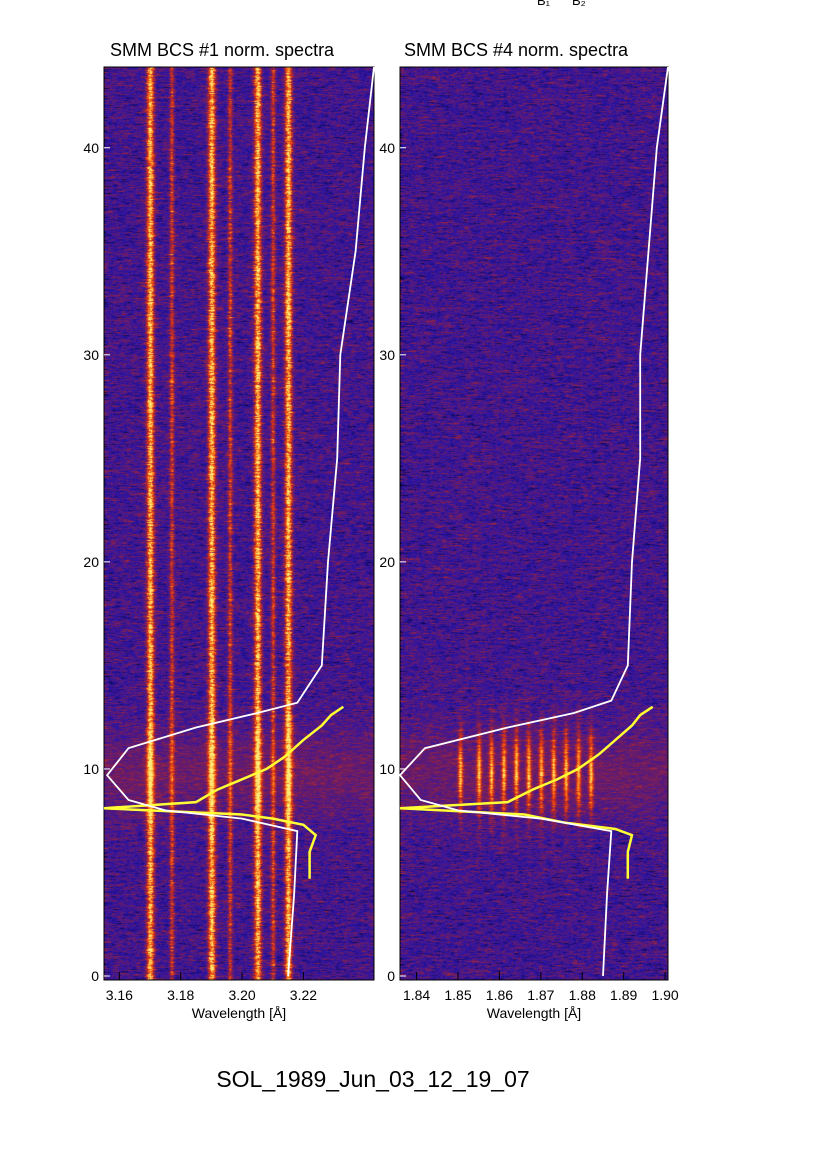  What do you see at coordinates (499, 995) in the screenshot?
I see `x-tick-label: 1.86` at bounding box center [499, 995].